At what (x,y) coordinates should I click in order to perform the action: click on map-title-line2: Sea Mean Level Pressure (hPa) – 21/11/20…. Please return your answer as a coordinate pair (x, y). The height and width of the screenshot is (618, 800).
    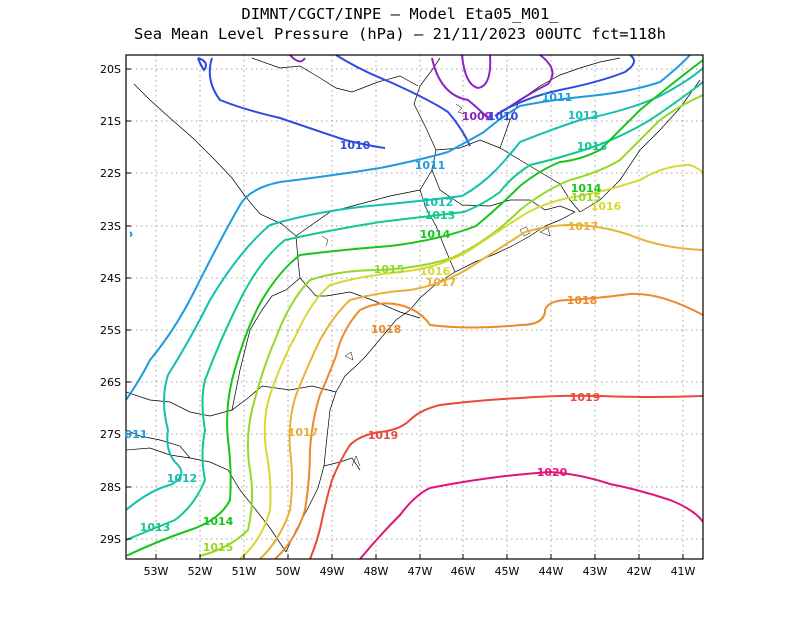
    Looking at the image, I should click on (400, 34).